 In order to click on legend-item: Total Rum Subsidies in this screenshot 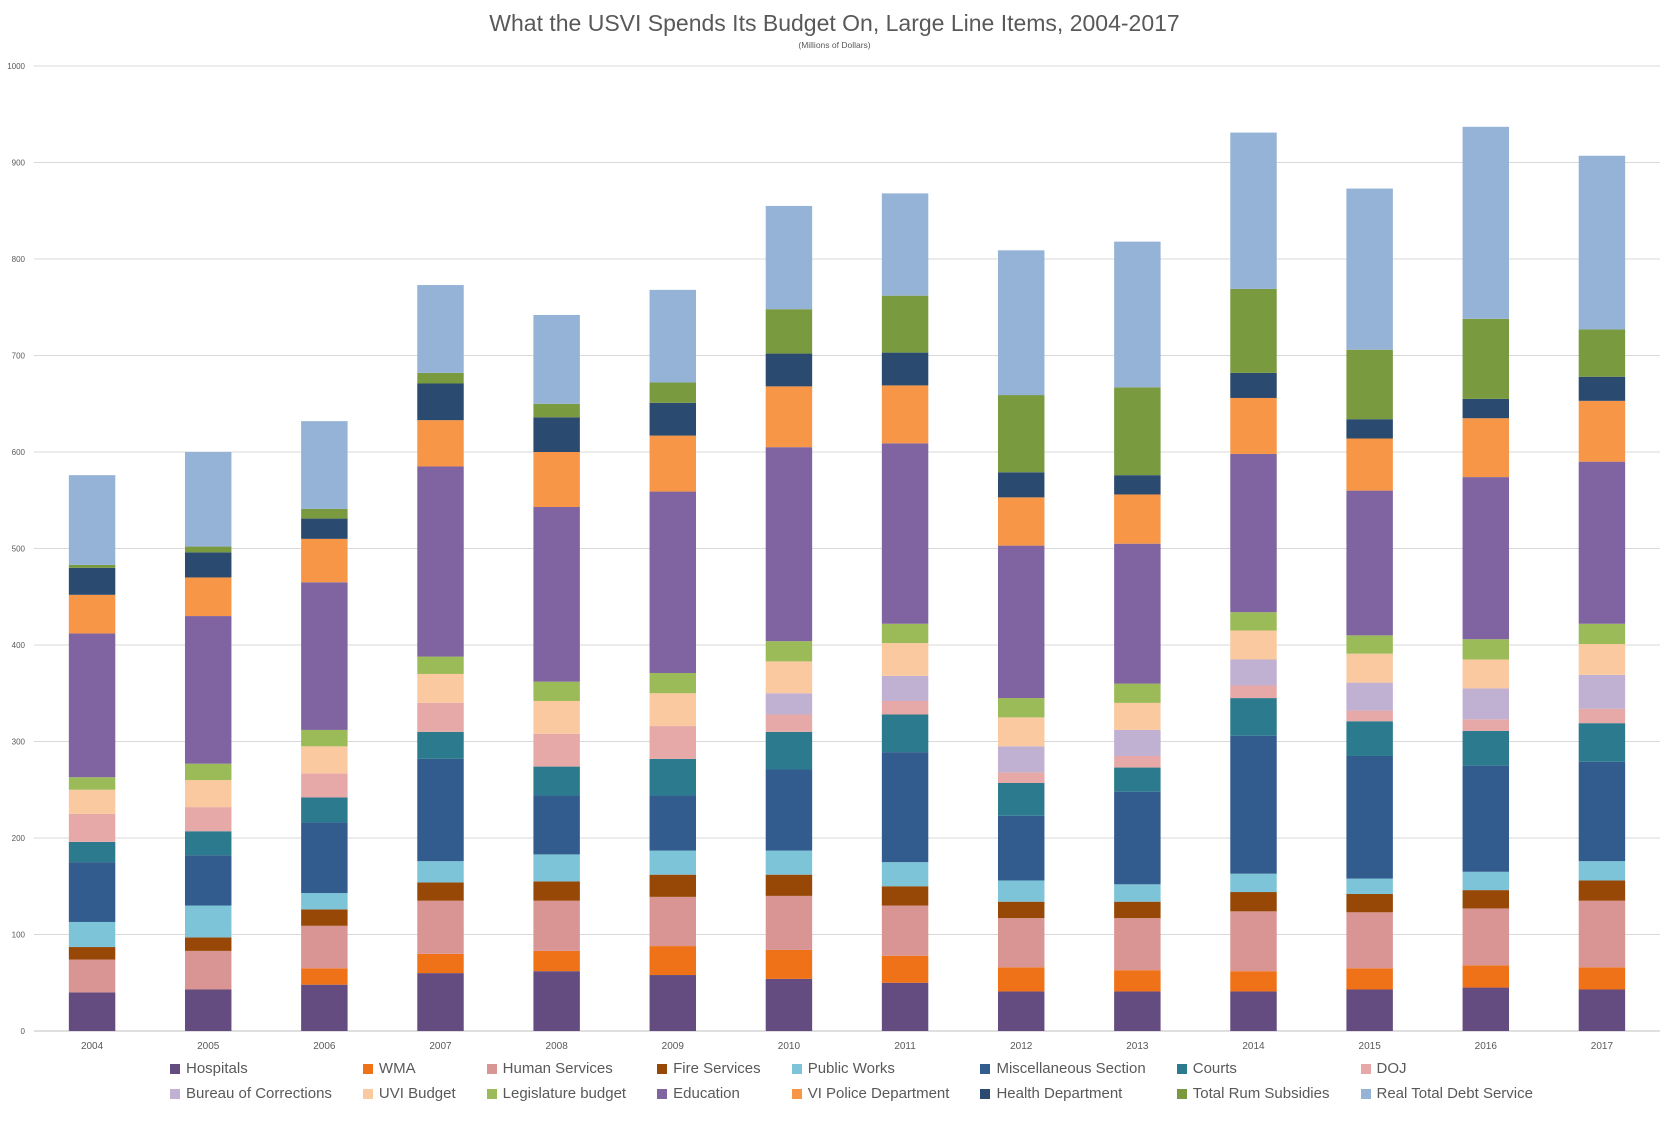, I will do `click(1261, 1093)`.